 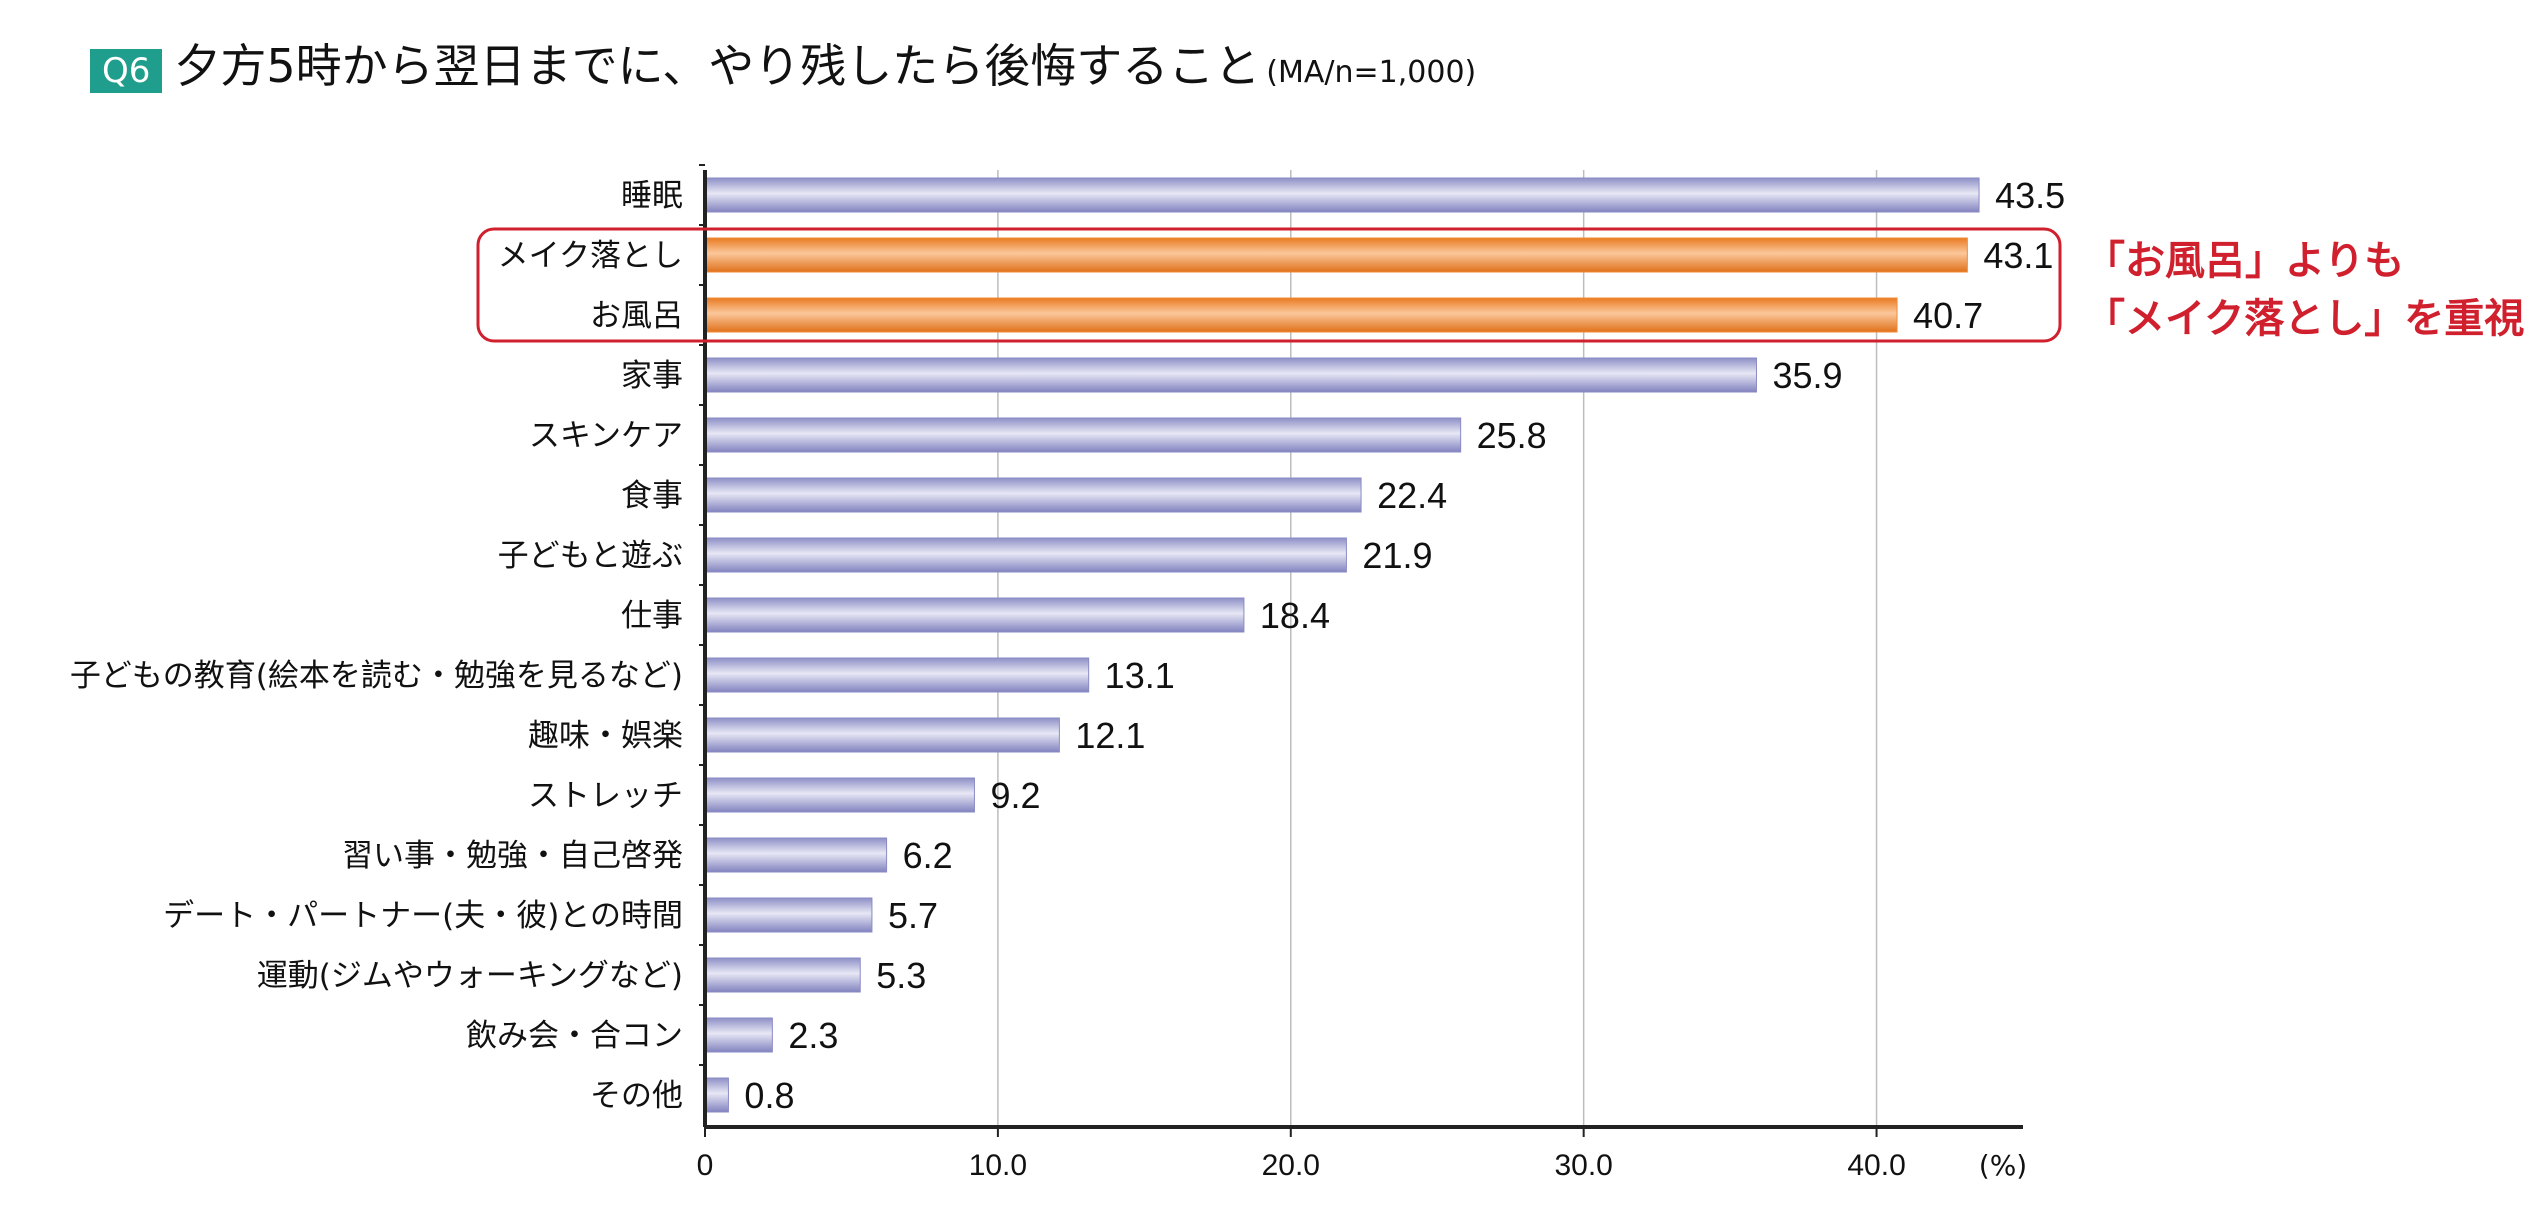 What do you see at coordinates (1371, 72) in the screenshot?
I see `question-note: (MA/n=1,000)` at bounding box center [1371, 72].